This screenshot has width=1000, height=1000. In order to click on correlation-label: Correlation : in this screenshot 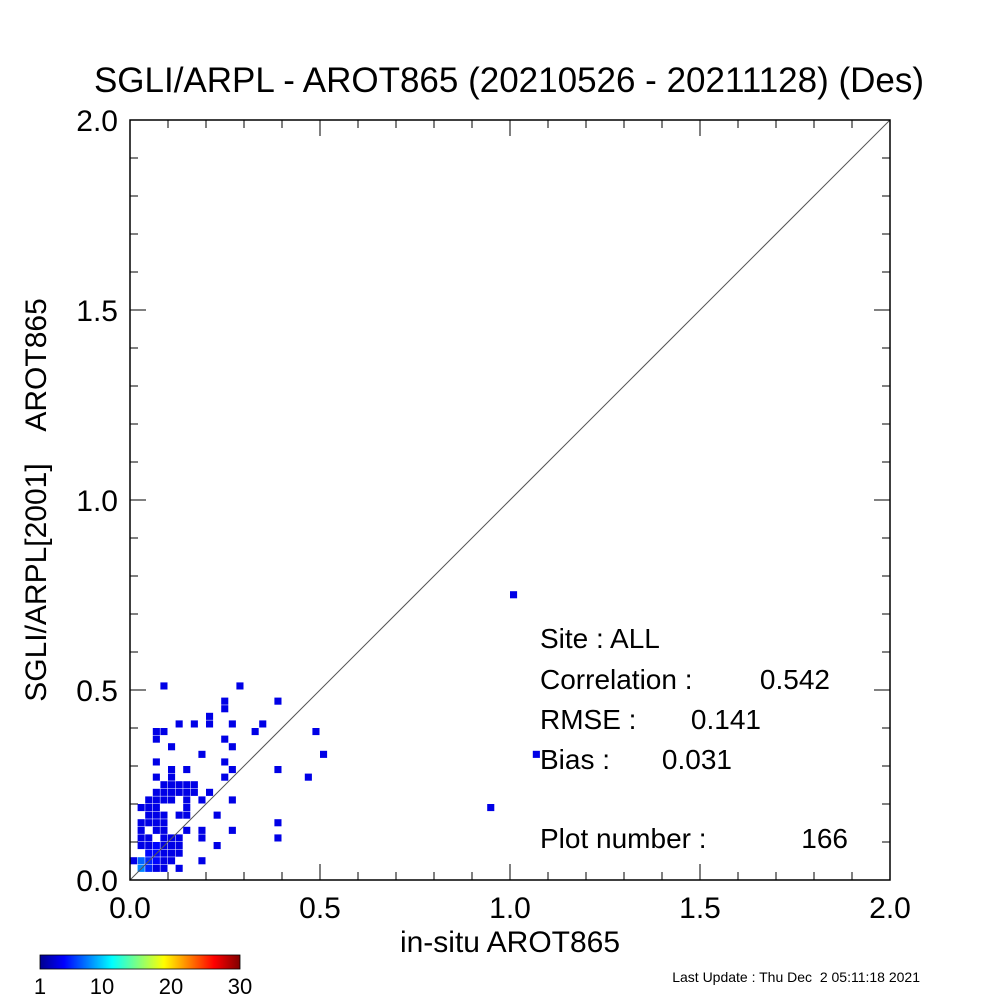, I will do `click(616, 679)`.